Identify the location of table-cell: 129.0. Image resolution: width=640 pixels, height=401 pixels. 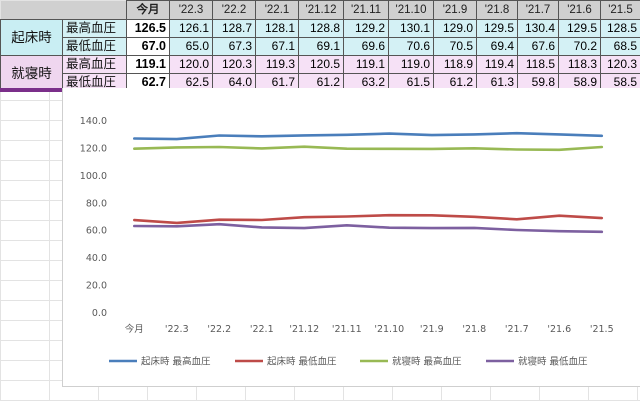
(455, 28).